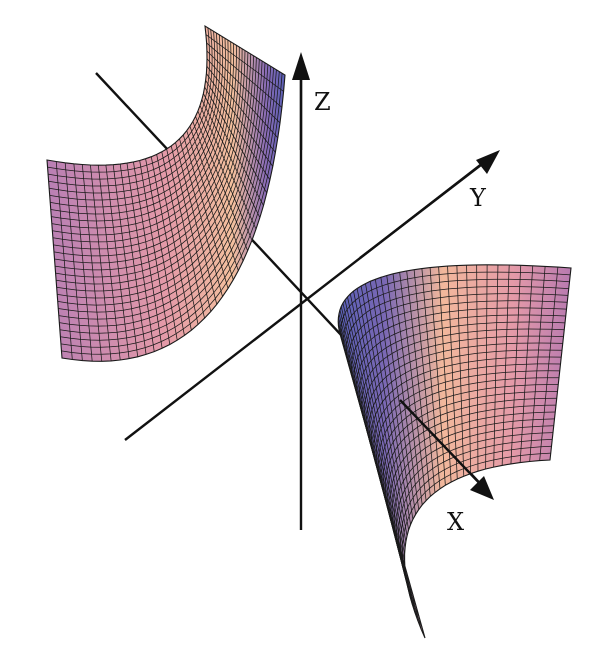  What do you see at coordinates (322, 102) in the screenshot?
I see `z-axis-label: Z` at bounding box center [322, 102].